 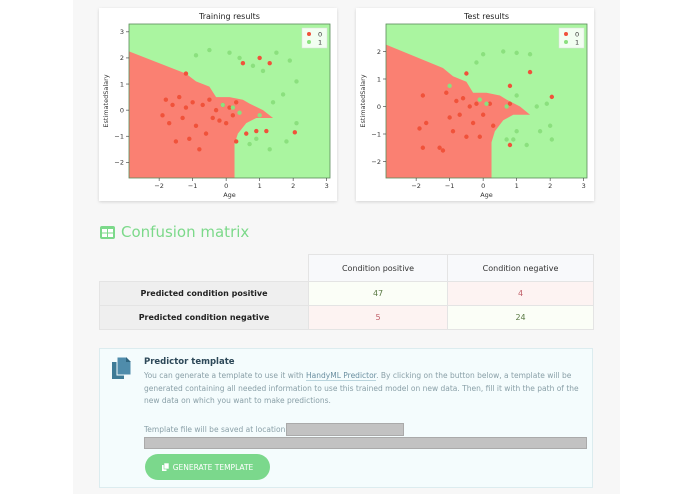 I want to click on column-header: Condition negative, so click(x=520, y=268).